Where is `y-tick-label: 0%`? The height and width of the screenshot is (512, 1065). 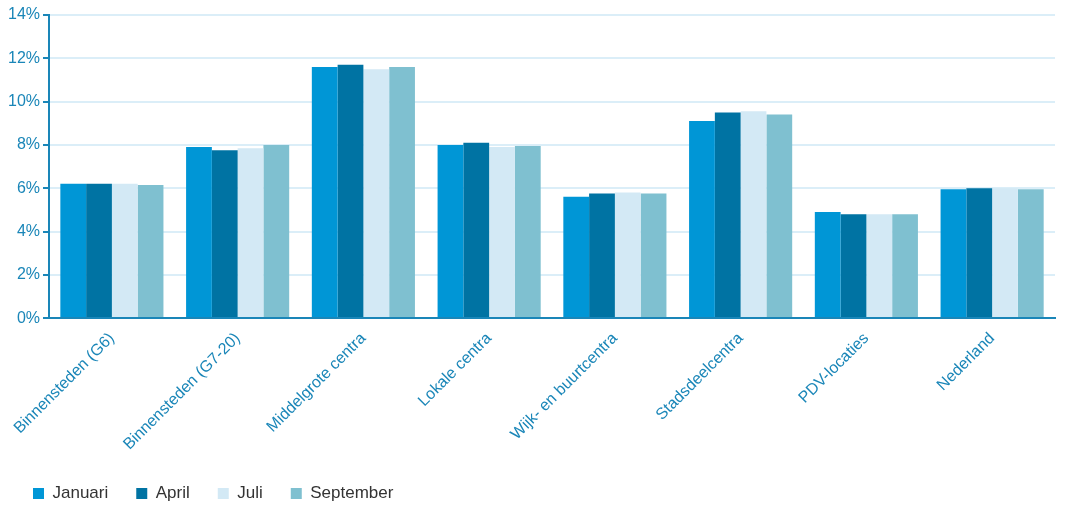 y-tick-label: 0% is located at coordinates (28, 317).